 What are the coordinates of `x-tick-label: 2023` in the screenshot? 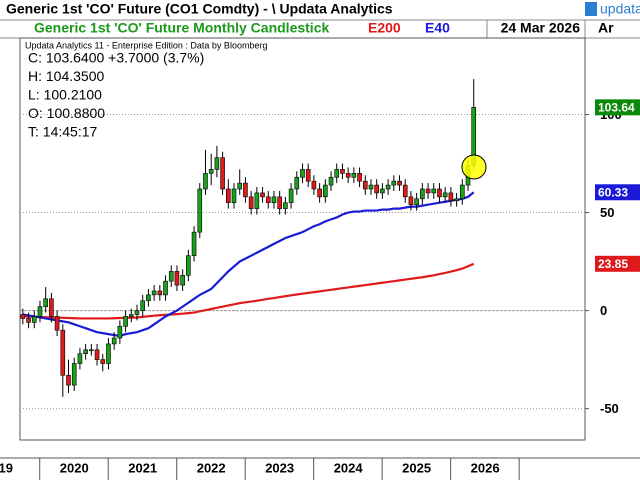 It's located at (279, 467).